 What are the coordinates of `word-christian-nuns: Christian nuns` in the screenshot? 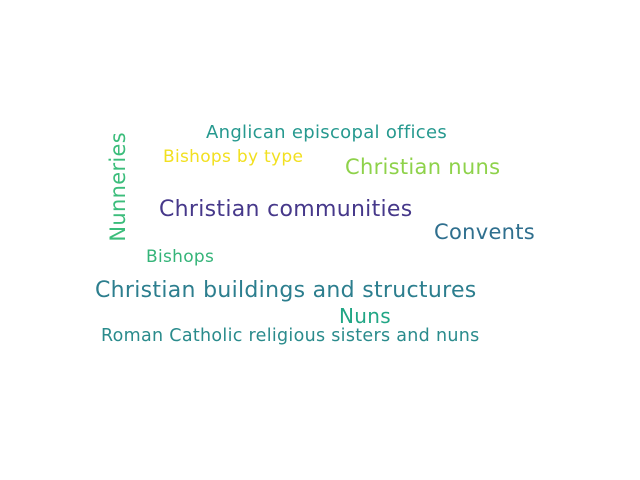 It's located at (423, 167).